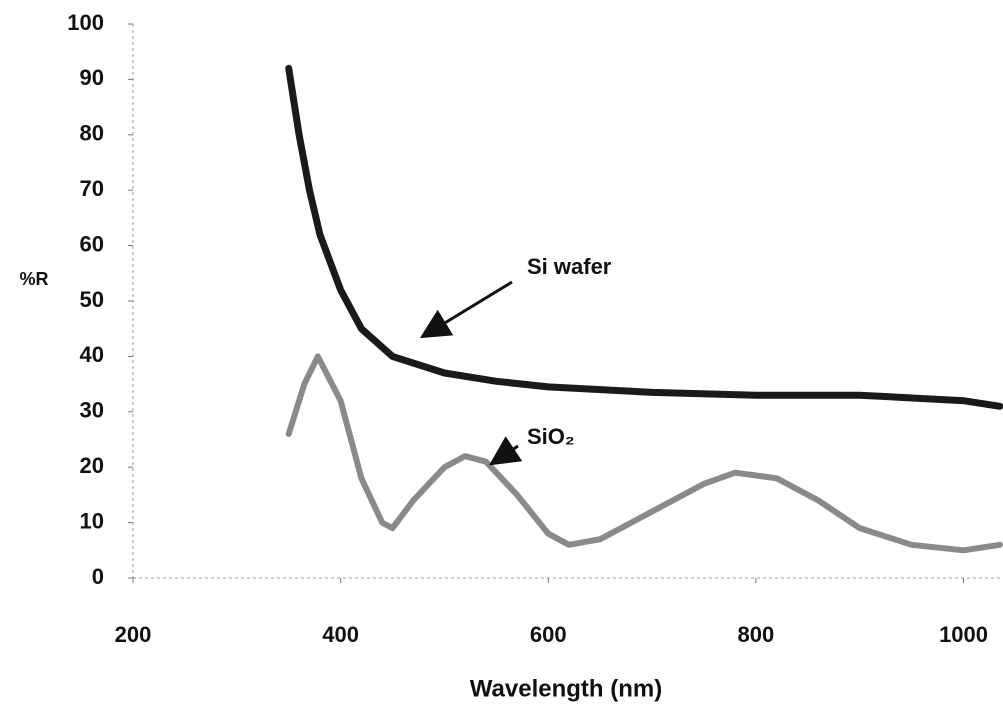  I want to click on x-tick-label: 200, so click(133, 634).